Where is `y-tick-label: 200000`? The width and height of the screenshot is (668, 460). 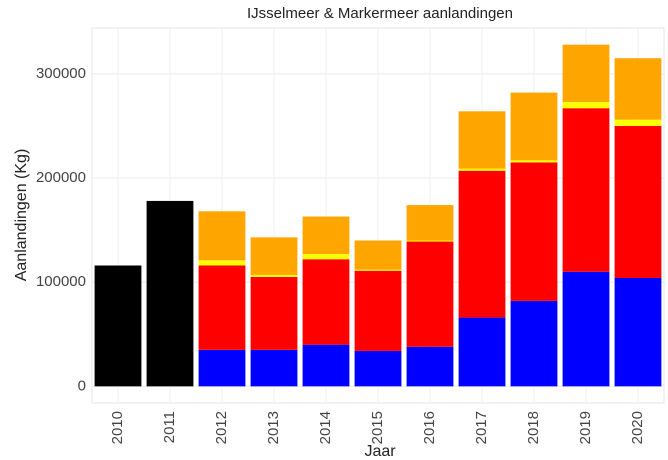
y-tick-label: 200000 is located at coordinates (61, 177).